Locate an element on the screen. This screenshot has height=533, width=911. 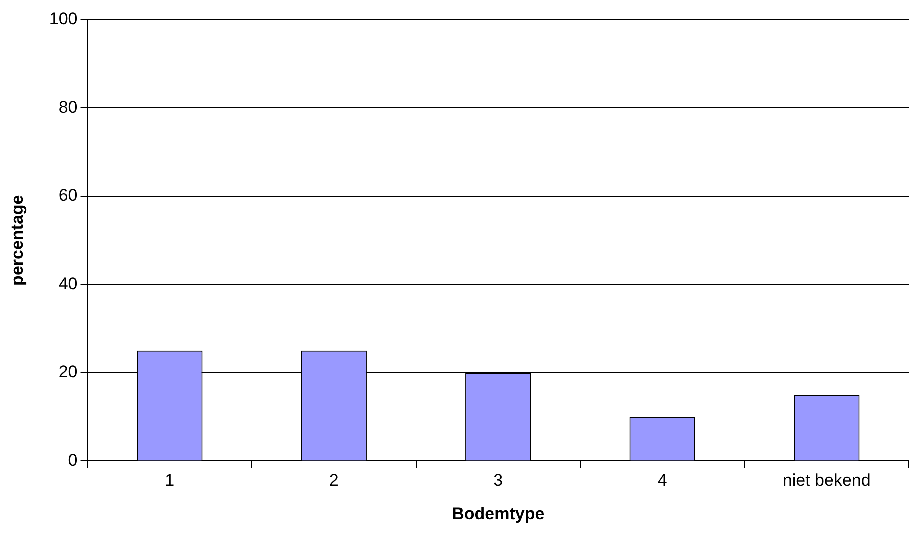
y-tick-label: 20 is located at coordinates (68, 372).